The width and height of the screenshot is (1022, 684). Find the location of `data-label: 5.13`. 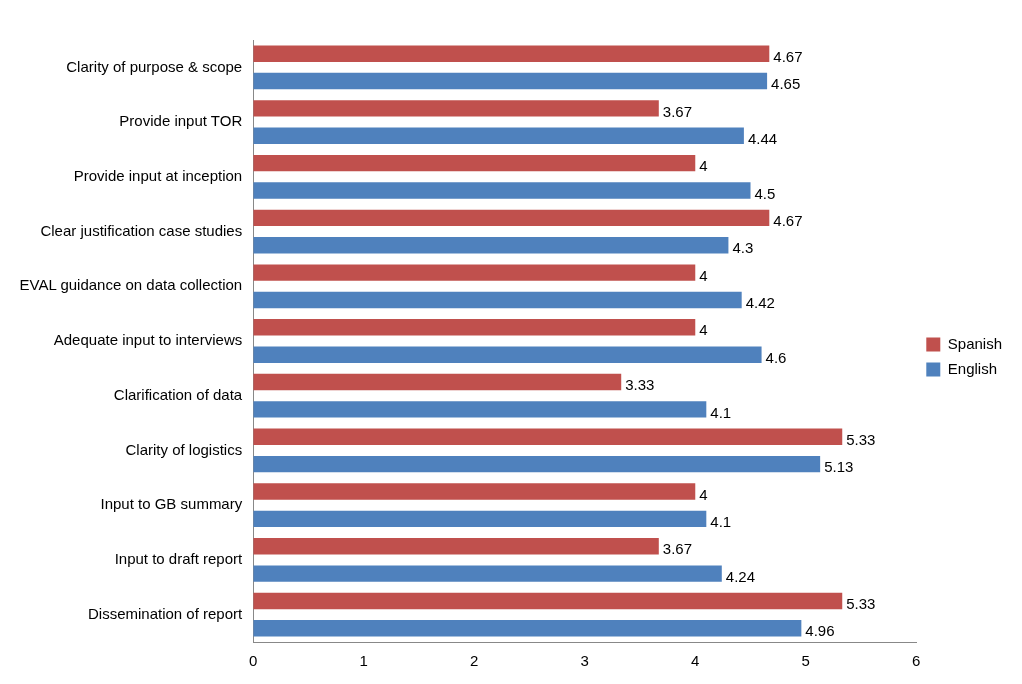

data-label: 5.13 is located at coordinates (839, 467).